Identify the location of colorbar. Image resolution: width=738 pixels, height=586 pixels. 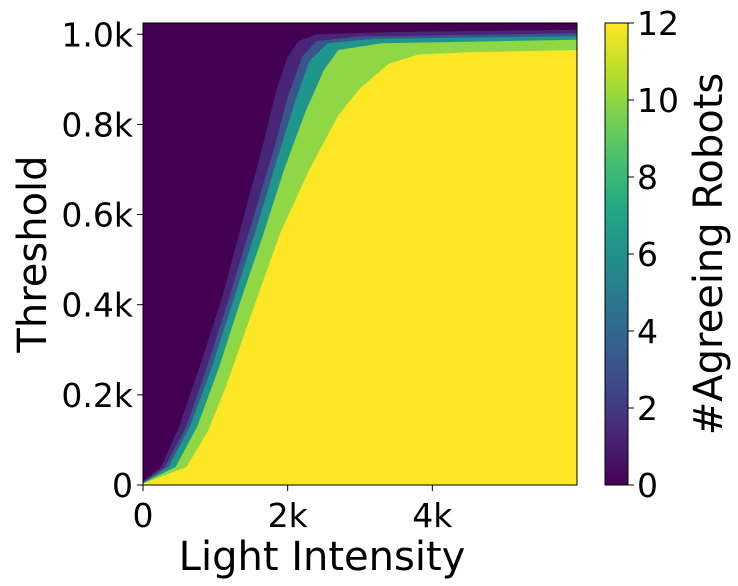
(616, 254).